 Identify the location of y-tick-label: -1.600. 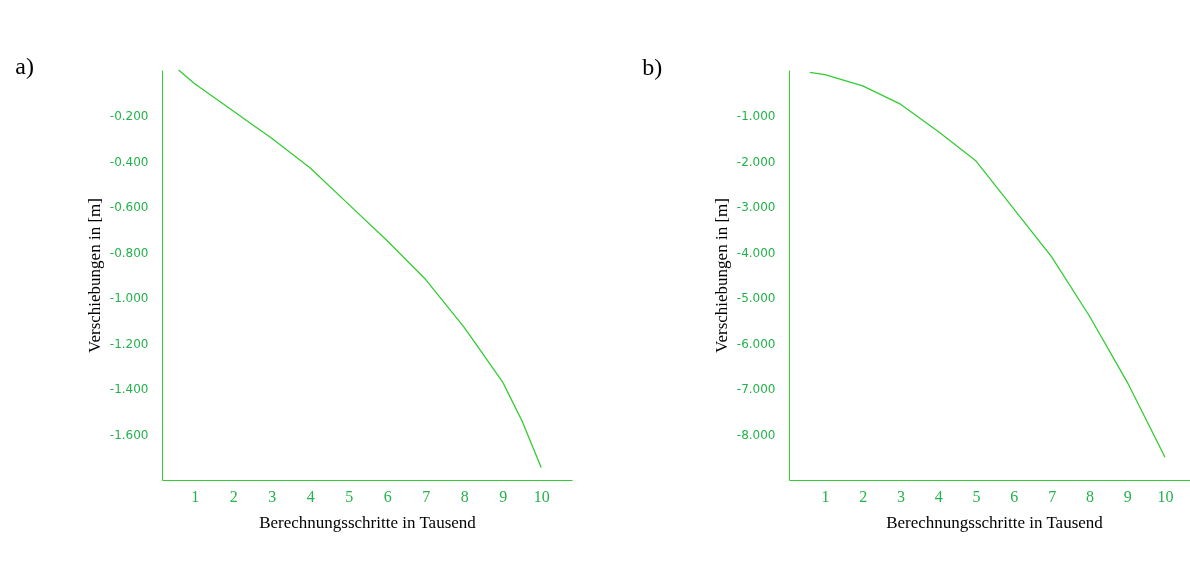
(129, 434).